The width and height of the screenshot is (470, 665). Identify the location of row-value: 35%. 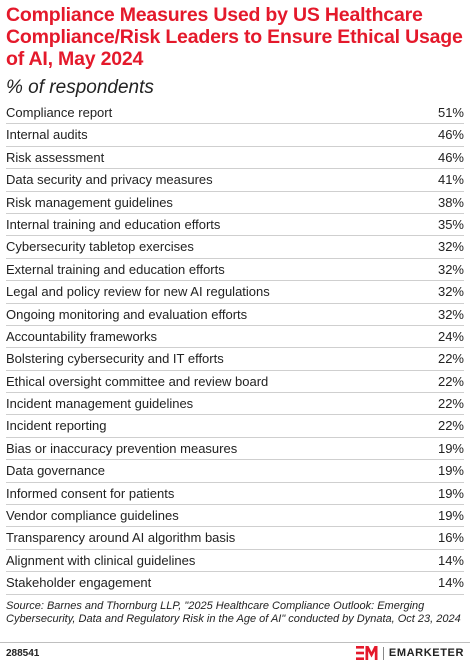
(450, 224).